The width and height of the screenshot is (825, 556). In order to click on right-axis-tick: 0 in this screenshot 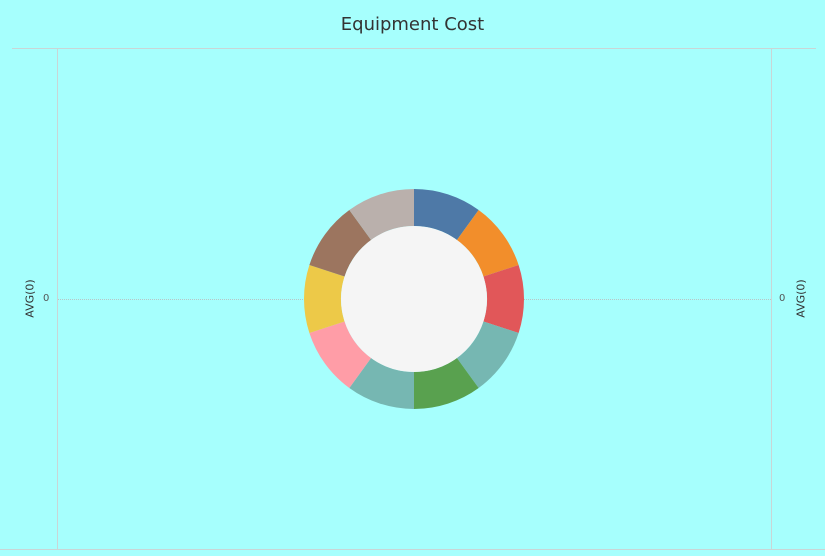, I will do `click(782, 298)`.